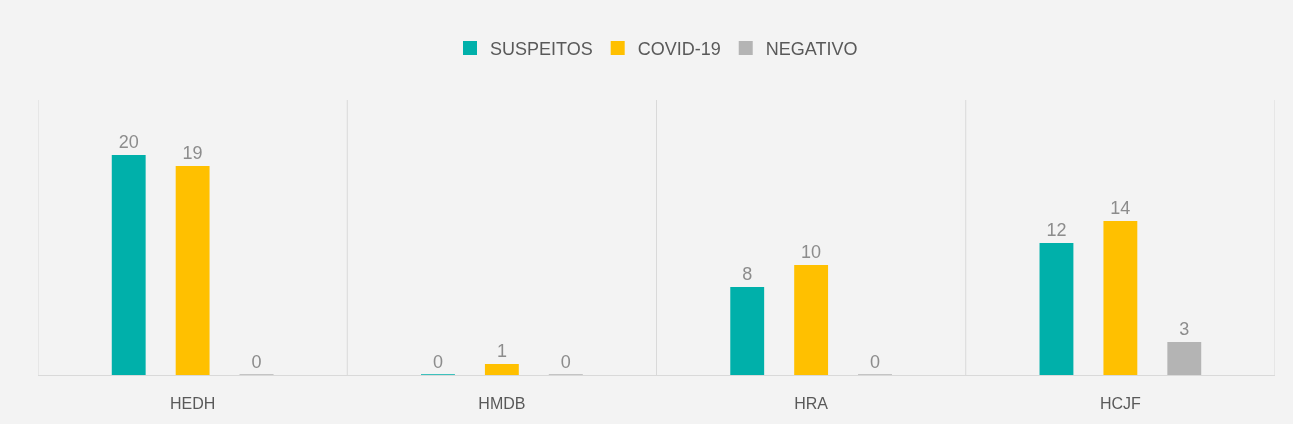  Describe the element at coordinates (541, 48) in the screenshot. I see `legend-label: SUSPEITOS` at that location.